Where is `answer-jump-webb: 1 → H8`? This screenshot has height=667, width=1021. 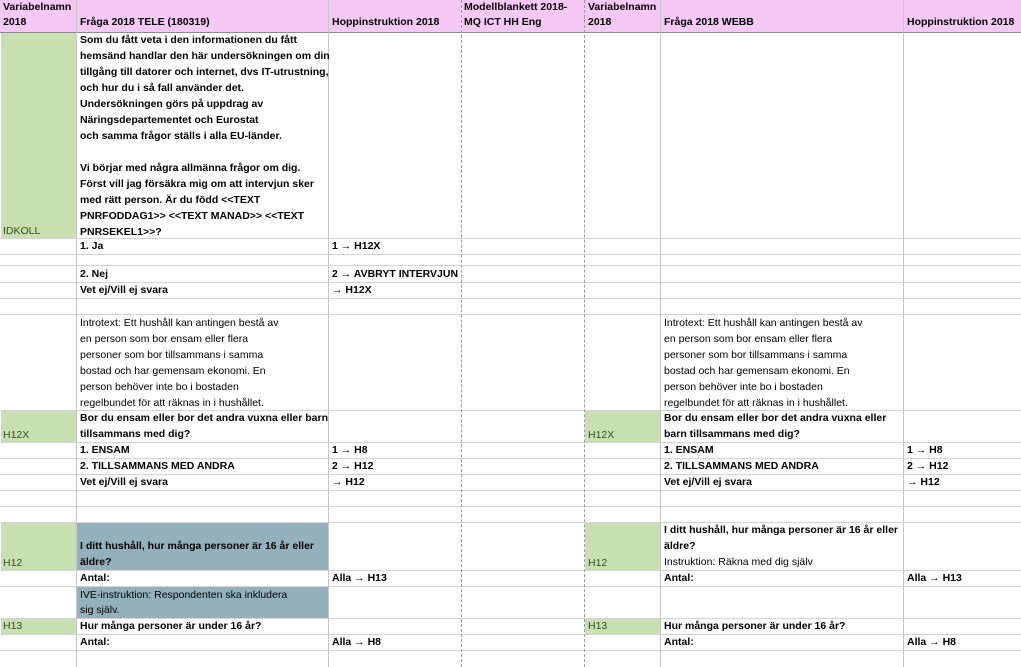 answer-jump-webb: 1 → H8 is located at coordinates (925, 450).